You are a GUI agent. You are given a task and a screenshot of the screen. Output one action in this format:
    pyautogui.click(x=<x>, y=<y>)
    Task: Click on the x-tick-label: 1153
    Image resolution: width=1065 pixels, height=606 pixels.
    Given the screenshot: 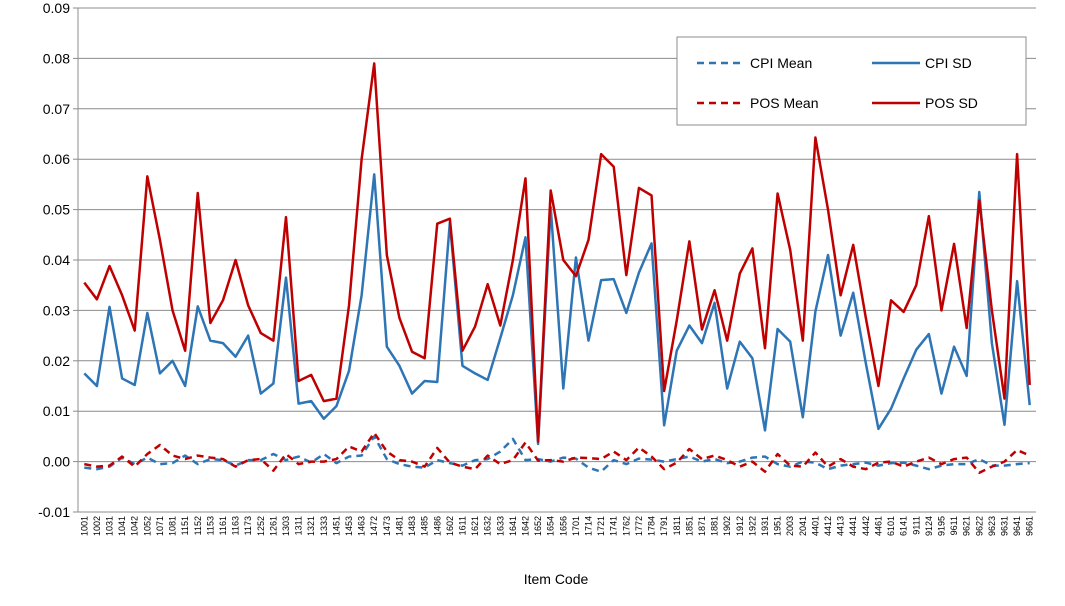 What is the action you would take?
    pyautogui.click(x=210, y=525)
    